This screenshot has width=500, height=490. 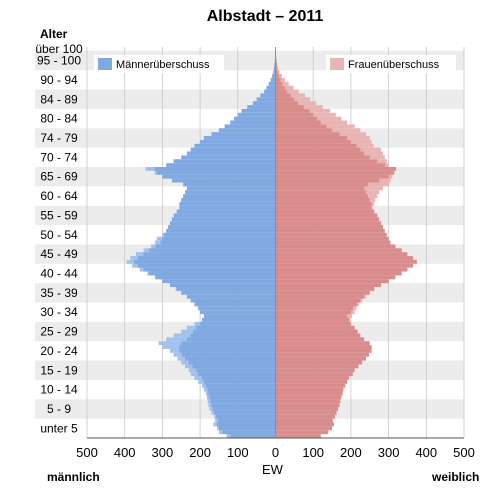 What do you see at coordinates (59, 332) in the screenshot?
I see `y-tick-label: 25 - 29` at bounding box center [59, 332].